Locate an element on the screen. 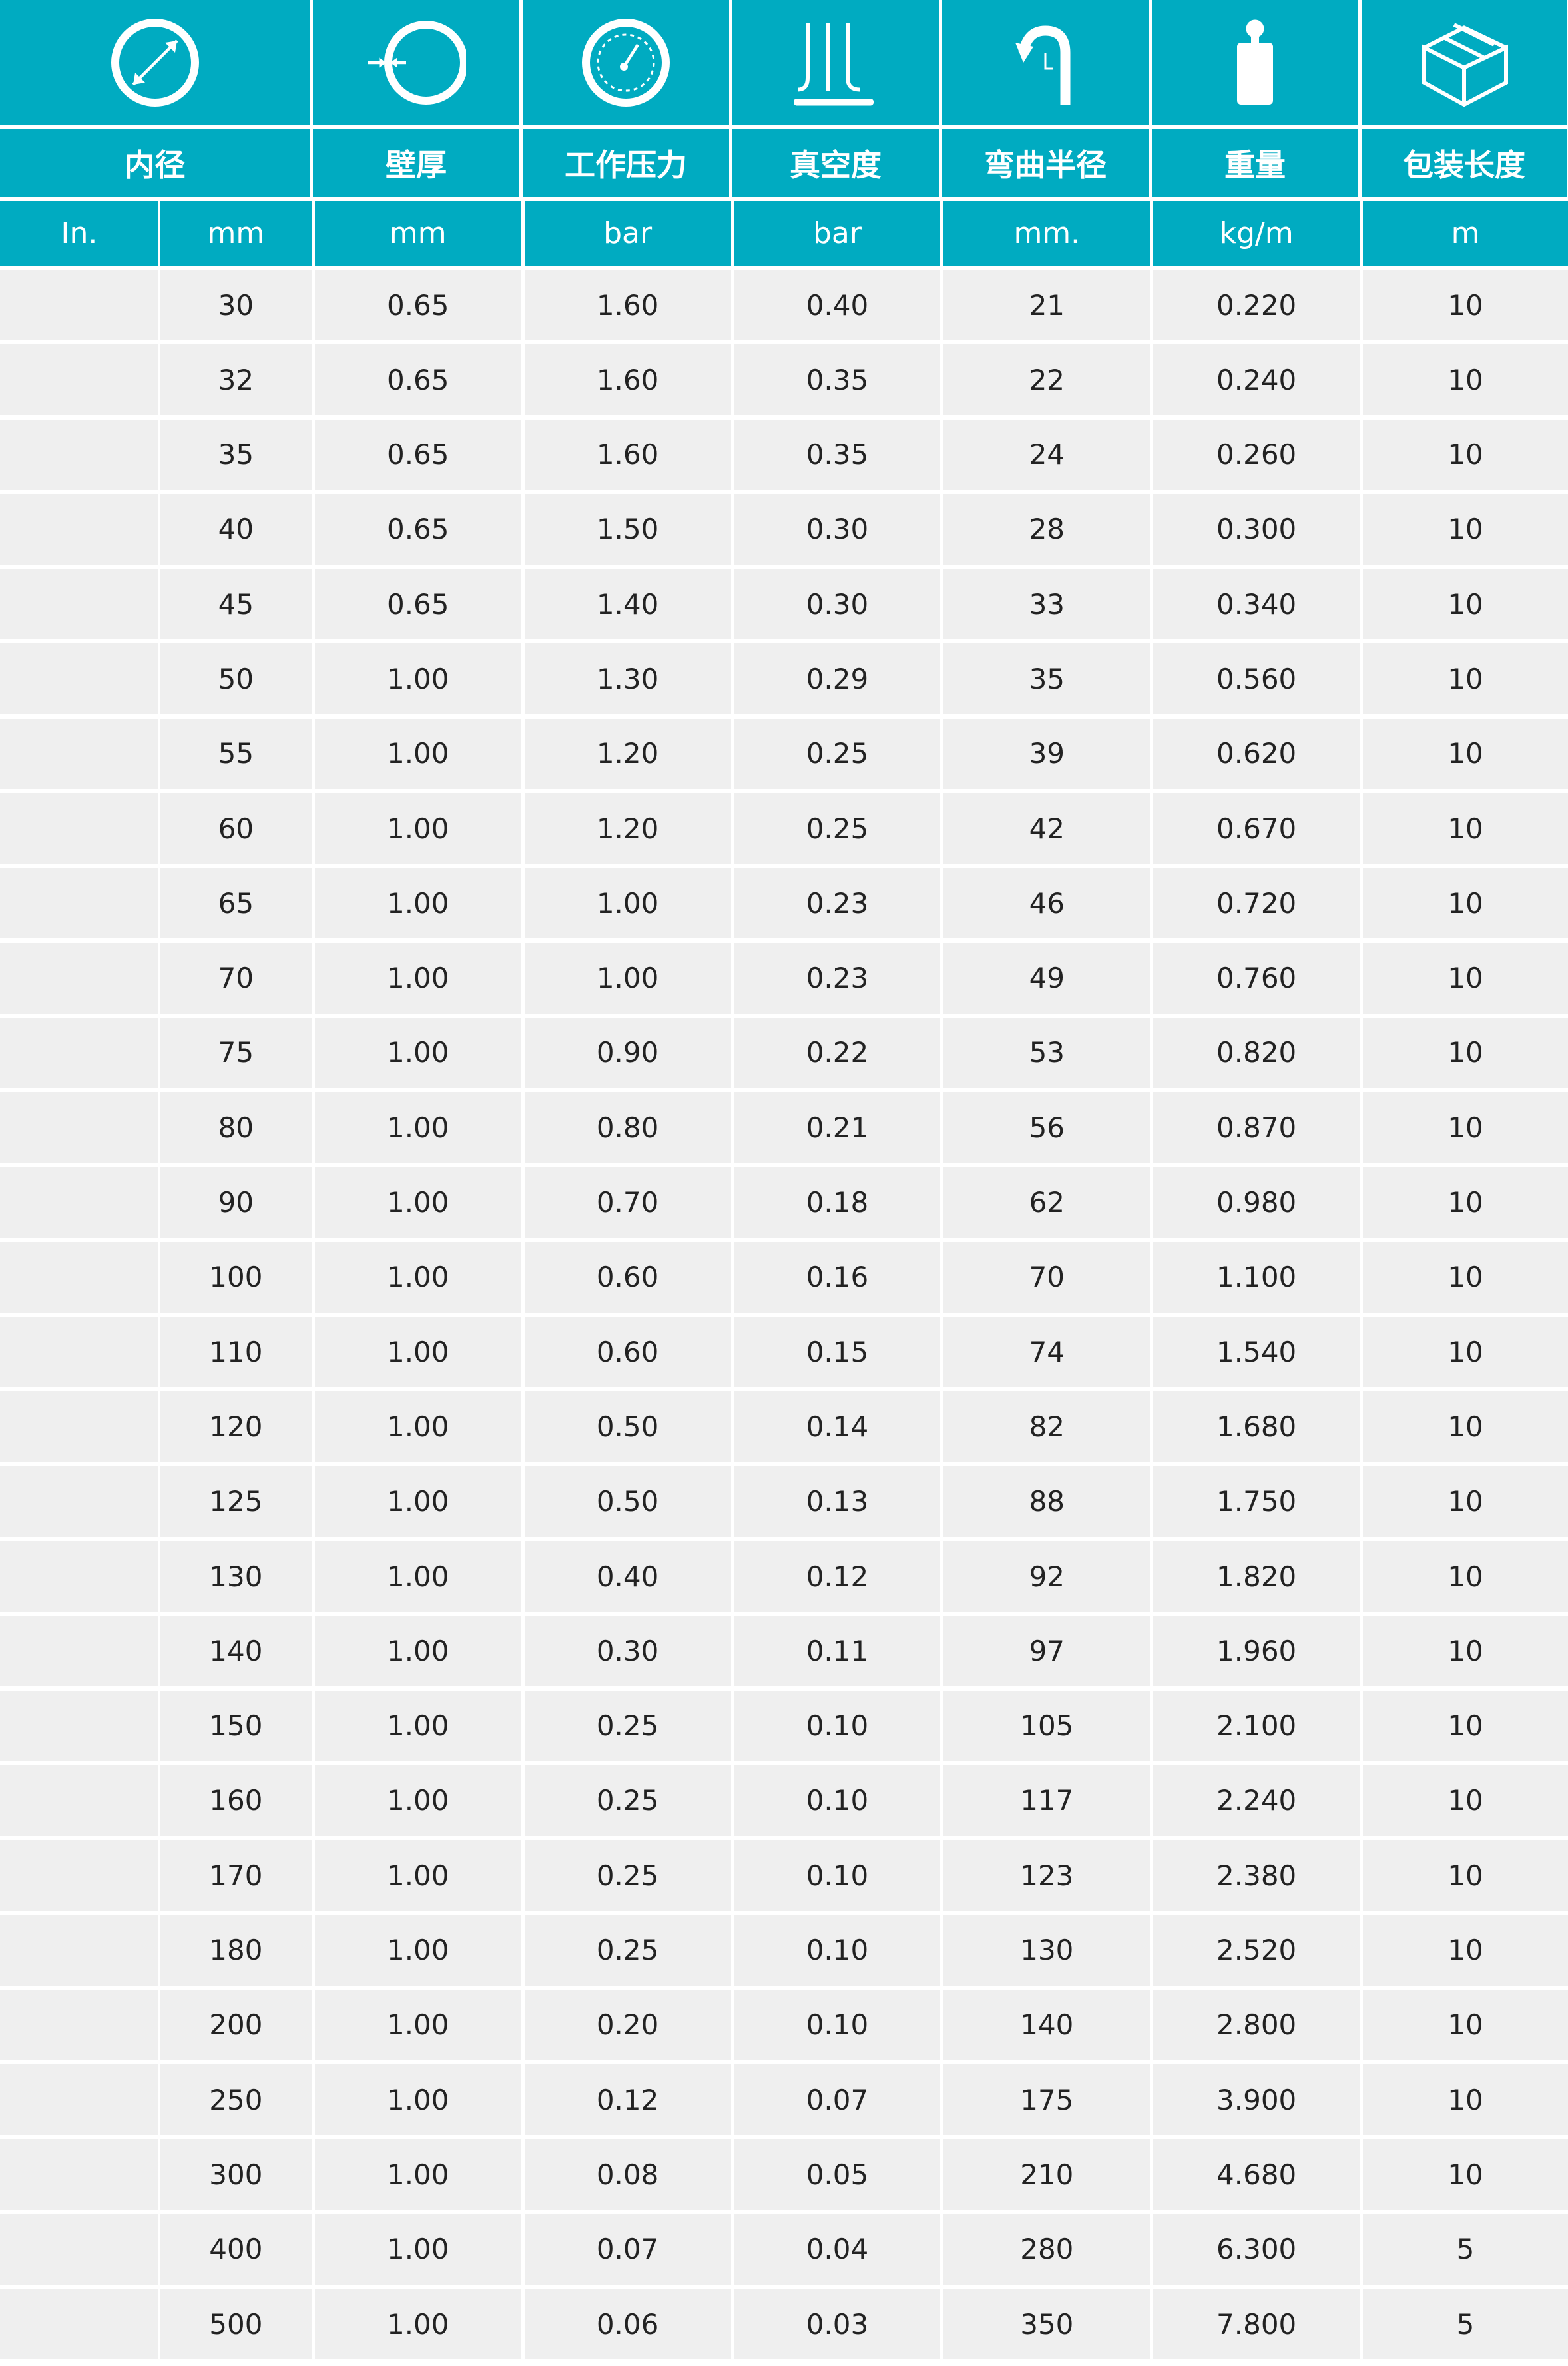 Image resolution: width=1568 pixels, height=2366 pixels. column-header: 包装长度 is located at coordinates (1464, 163).